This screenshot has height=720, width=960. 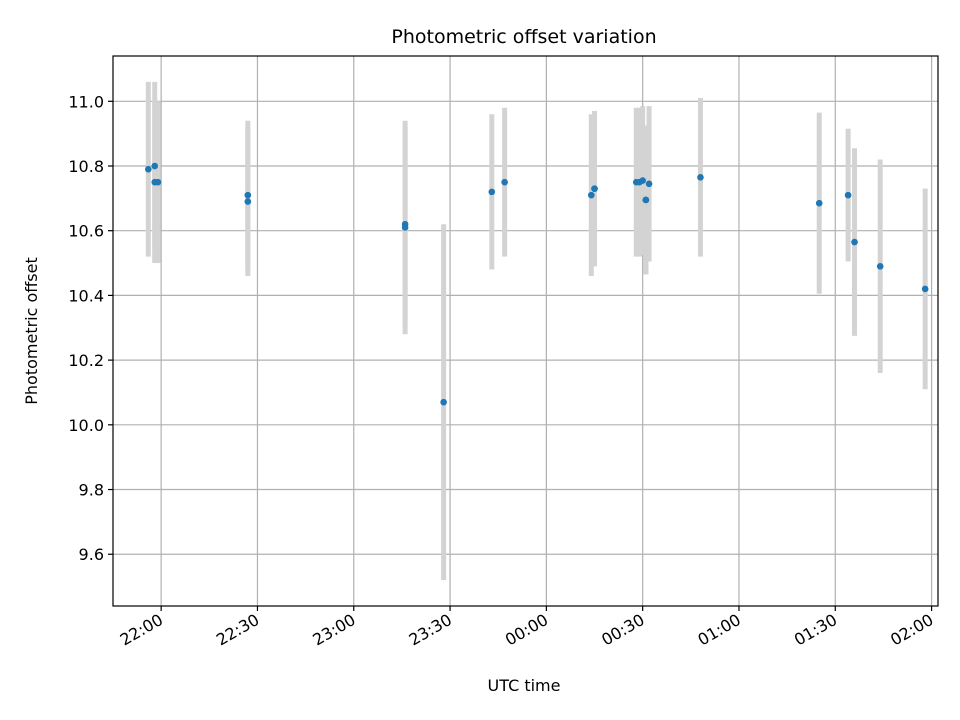 What do you see at coordinates (524, 685) in the screenshot?
I see `x-axis-title: UTC time` at bounding box center [524, 685].